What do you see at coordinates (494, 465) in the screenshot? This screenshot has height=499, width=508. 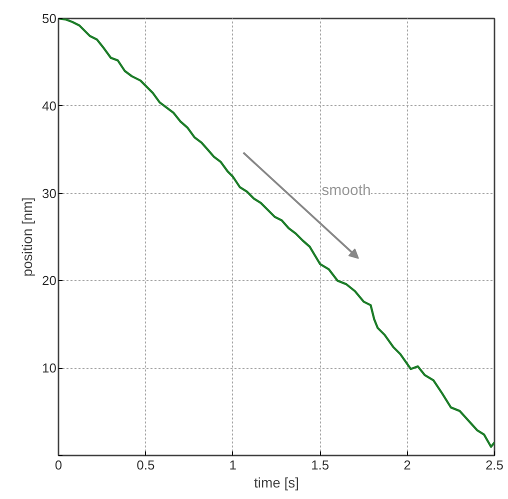 I see `x-tick-label: 2.5` at bounding box center [494, 465].